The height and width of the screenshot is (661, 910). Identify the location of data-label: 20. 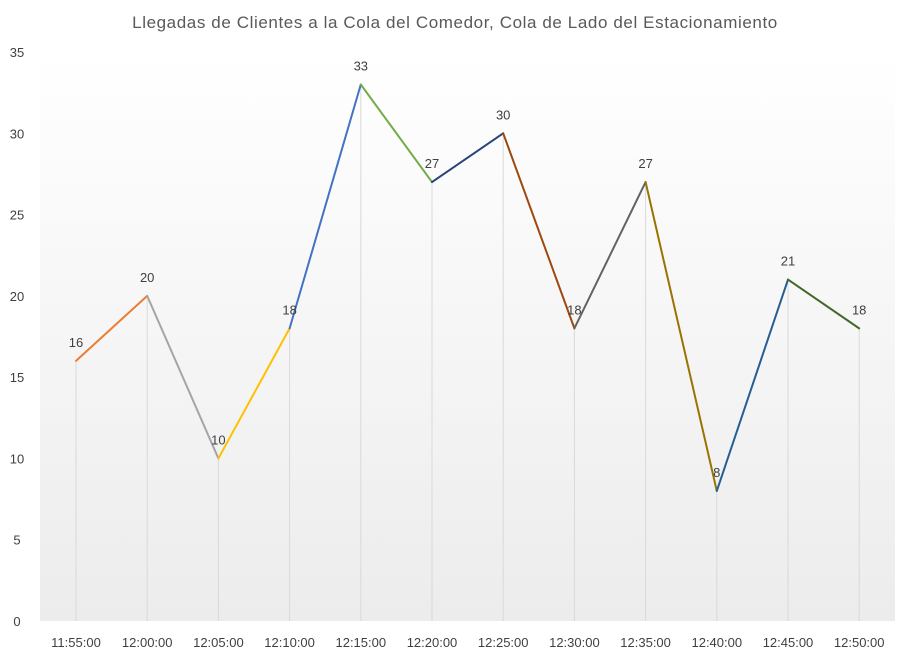
(147, 277).